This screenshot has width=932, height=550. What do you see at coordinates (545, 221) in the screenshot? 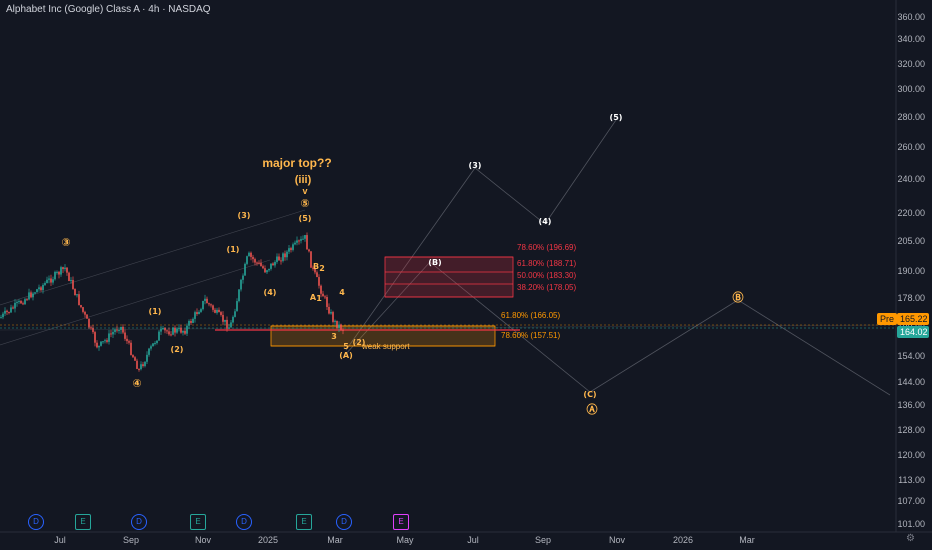
I see `wave-label: (4)` at bounding box center [545, 221].